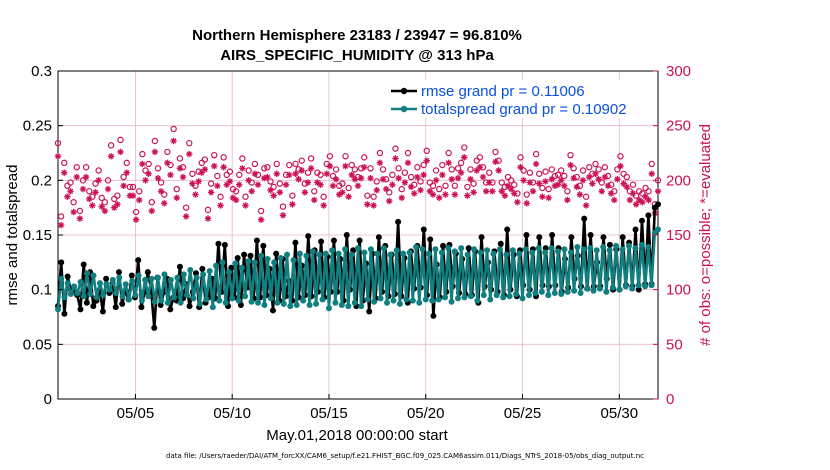 This screenshot has width=830, height=470. I want to click on right-tick-label: 300, so click(678, 71).